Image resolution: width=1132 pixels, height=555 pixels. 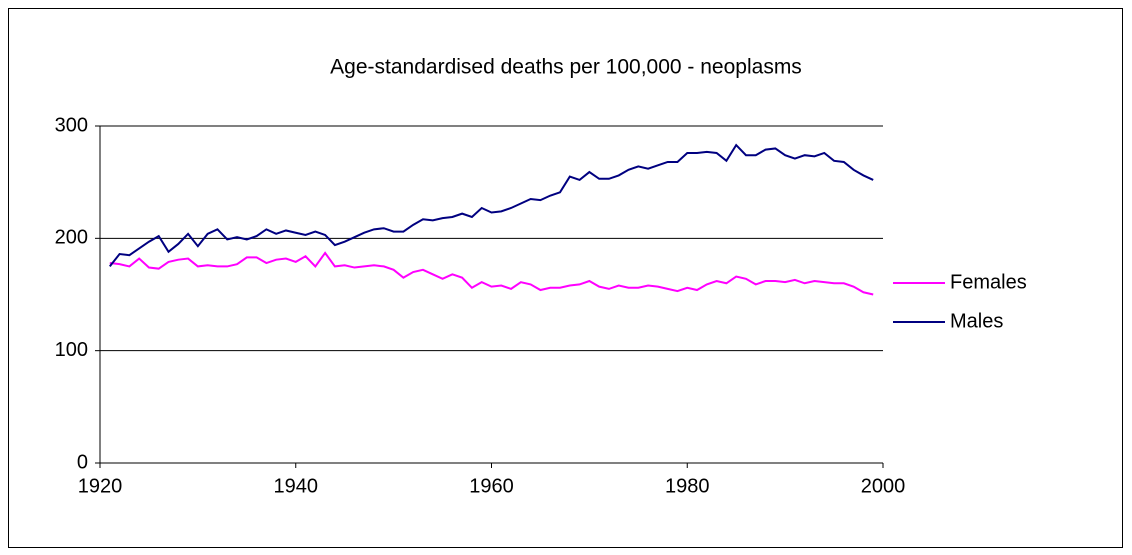 What do you see at coordinates (491, 273) in the screenshot?
I see `series-line` at bounding box center [491, 273].